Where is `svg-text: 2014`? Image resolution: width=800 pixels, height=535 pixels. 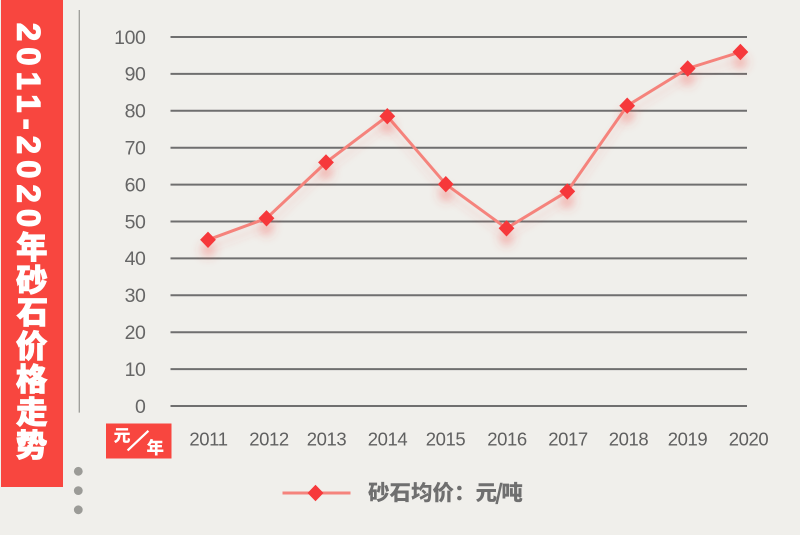 svg-text: 2014 is located at coordinates (388, 439).